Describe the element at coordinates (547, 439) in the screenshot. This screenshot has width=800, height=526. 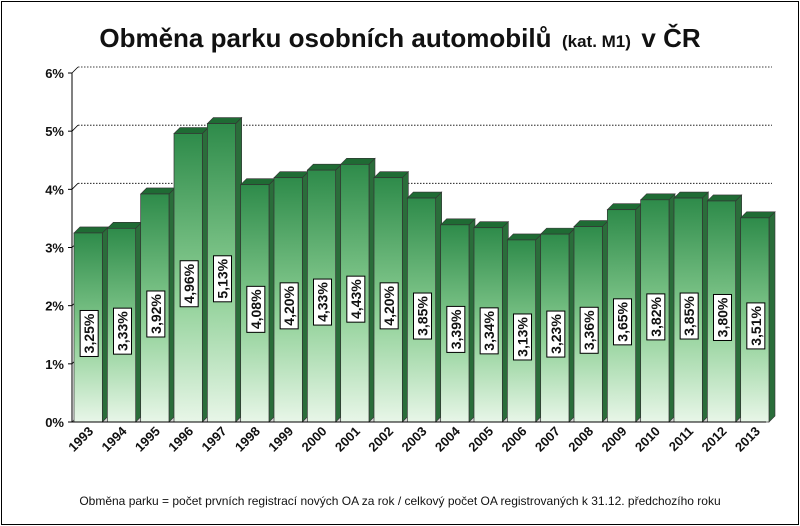
I see `x-tick-label: 2007` at that location.